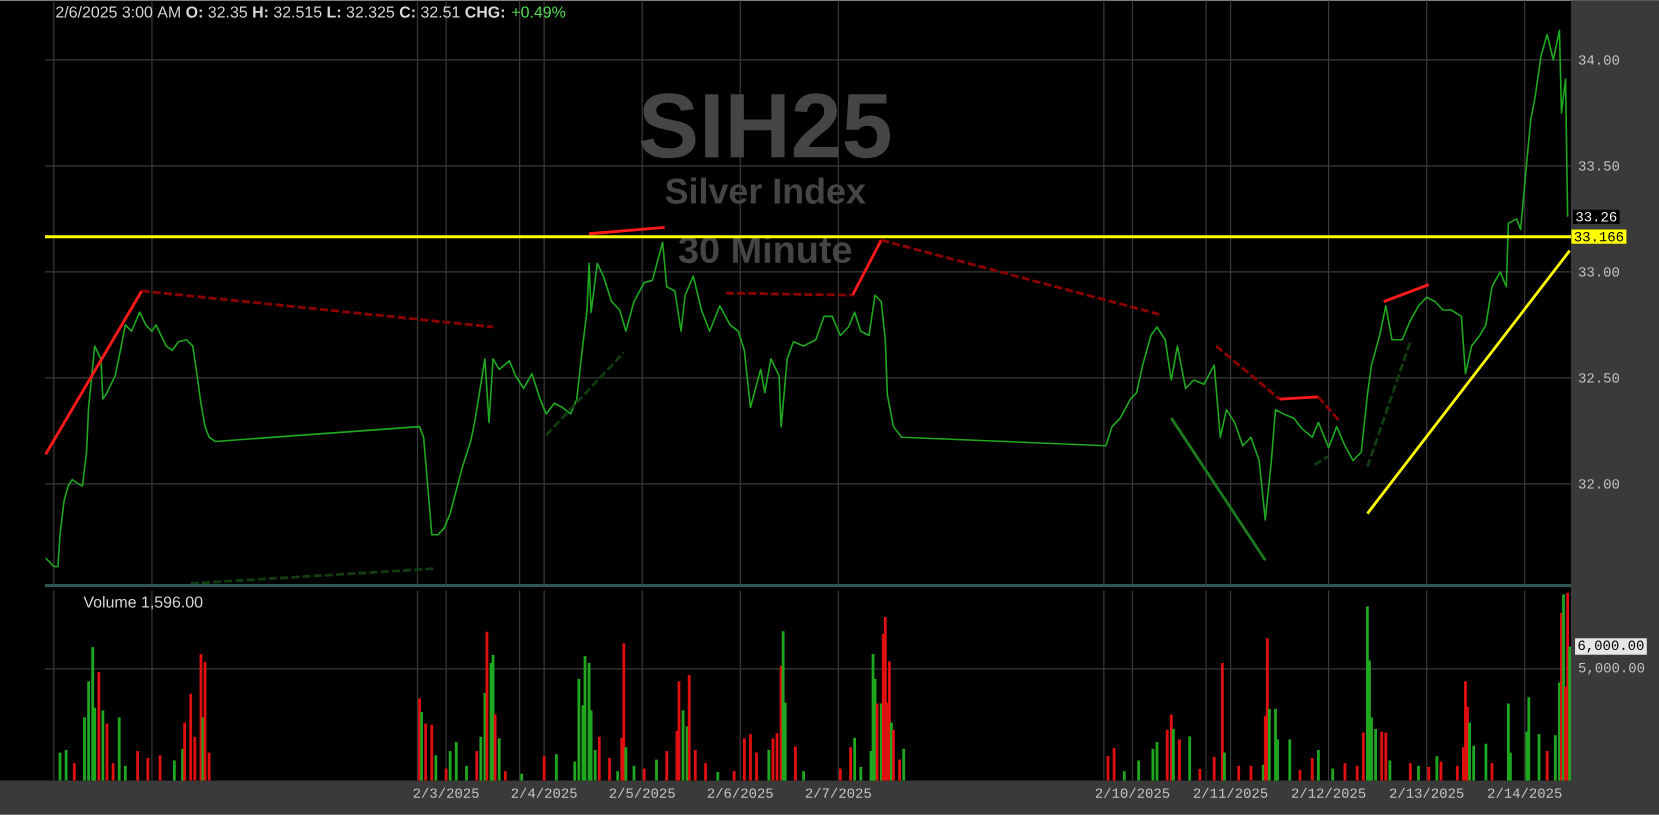 Image resolution: width=1659 pixels, height=815 pixels. I want to click on x-tick-label: 2/7/2025, so click(838, 793).